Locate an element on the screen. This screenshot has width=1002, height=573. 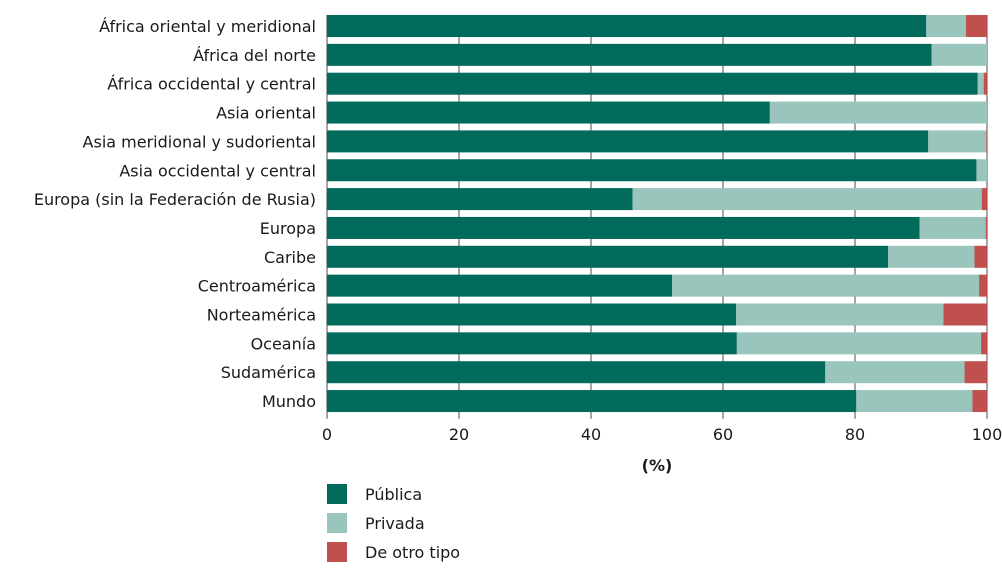
x-axis-label: (%) is located at coordinates (657, 465).